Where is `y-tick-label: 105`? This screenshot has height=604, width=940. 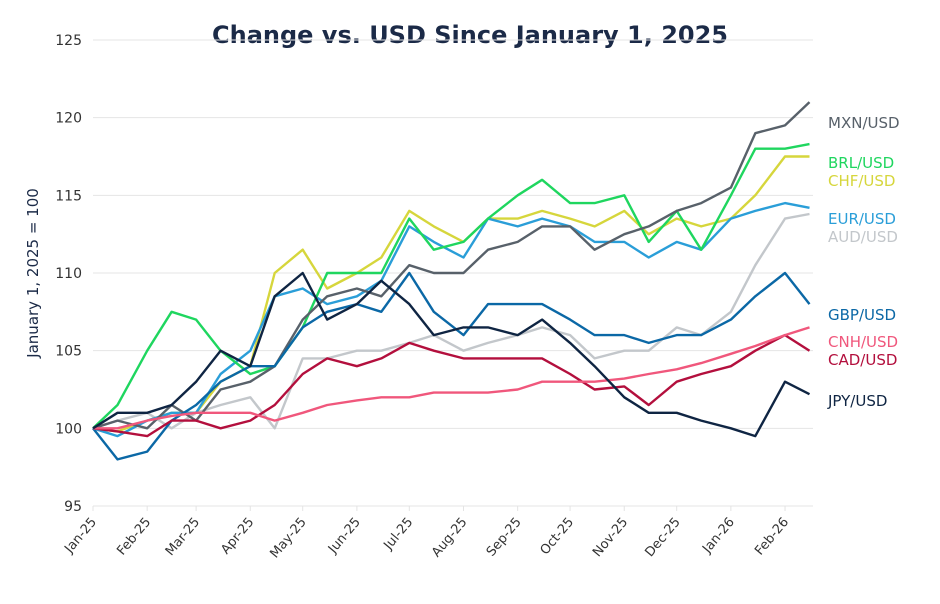
y-tick-label: 105 is located at coordinates (68, 352).